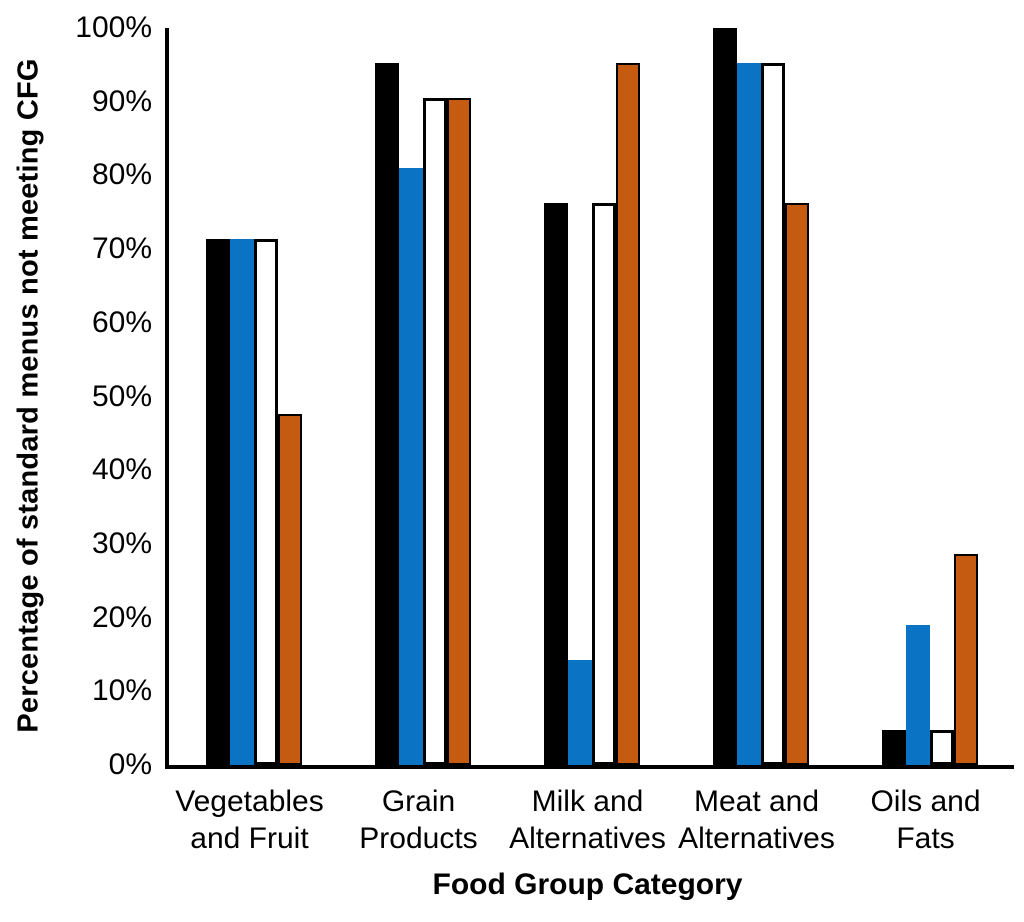 The height and width of the screenshot is (922, 1024). What do you see at coordinates (929, 396) in the screenshot?
I see `bar-group-oils-and-fats` at bounding box center [929, 396].